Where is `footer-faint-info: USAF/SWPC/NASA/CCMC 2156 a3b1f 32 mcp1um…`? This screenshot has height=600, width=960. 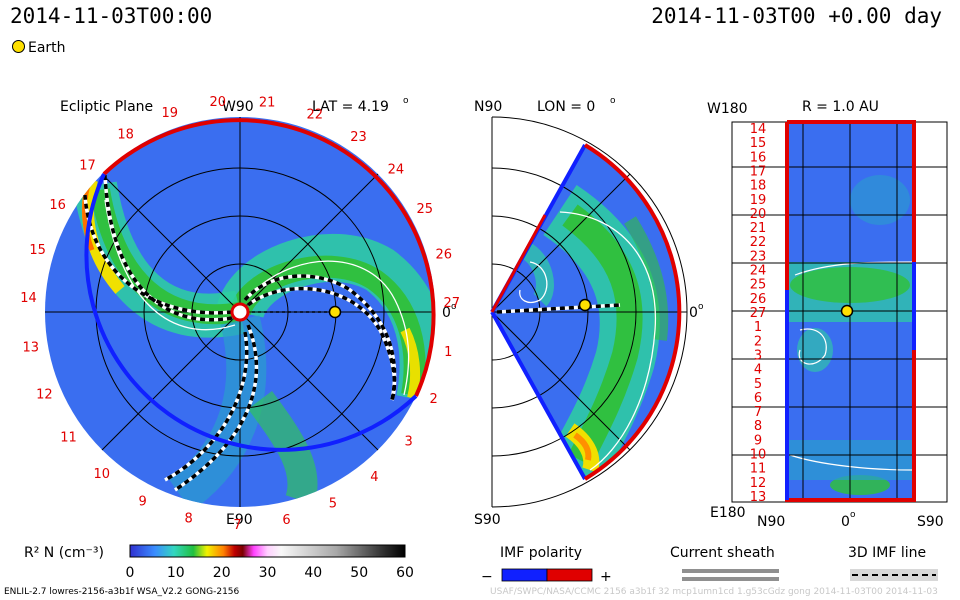
footer-faint-info: USAF/SWPC/NASA/CCMC 2156 a3b1f 32 mcp1um… is located at coordinates (714, 592).